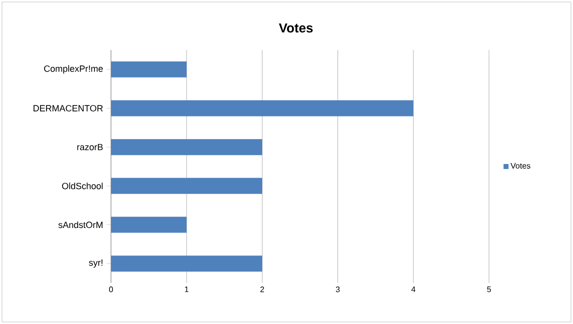  Describe the element at coordinates (73, 69) in the screenshot. I see `y-tick-label: ComplexPr!me` at that location.